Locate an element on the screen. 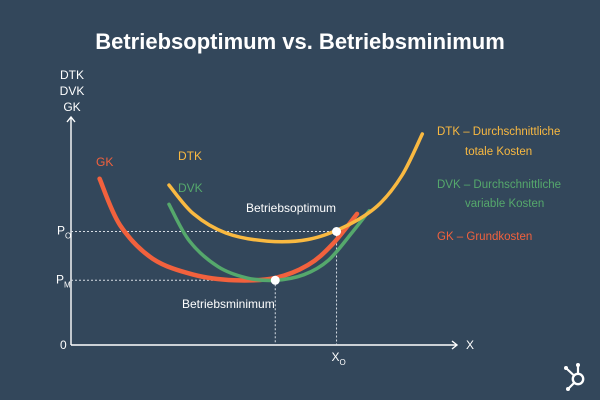 This screenshot has width=600, height=400. x-marker-xo: XO is located at coordinates (339, 358).